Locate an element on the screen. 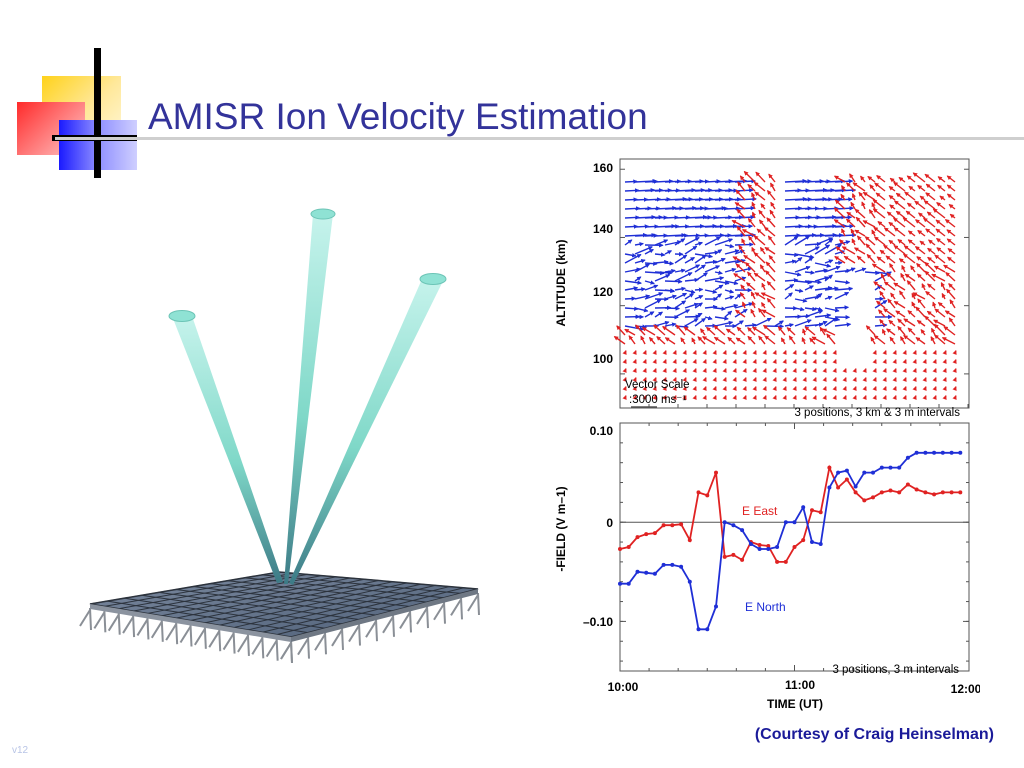 This screenshot has height=768, width=1024. line-xtick-label: 12:00 is located at coordinates (965, 689).